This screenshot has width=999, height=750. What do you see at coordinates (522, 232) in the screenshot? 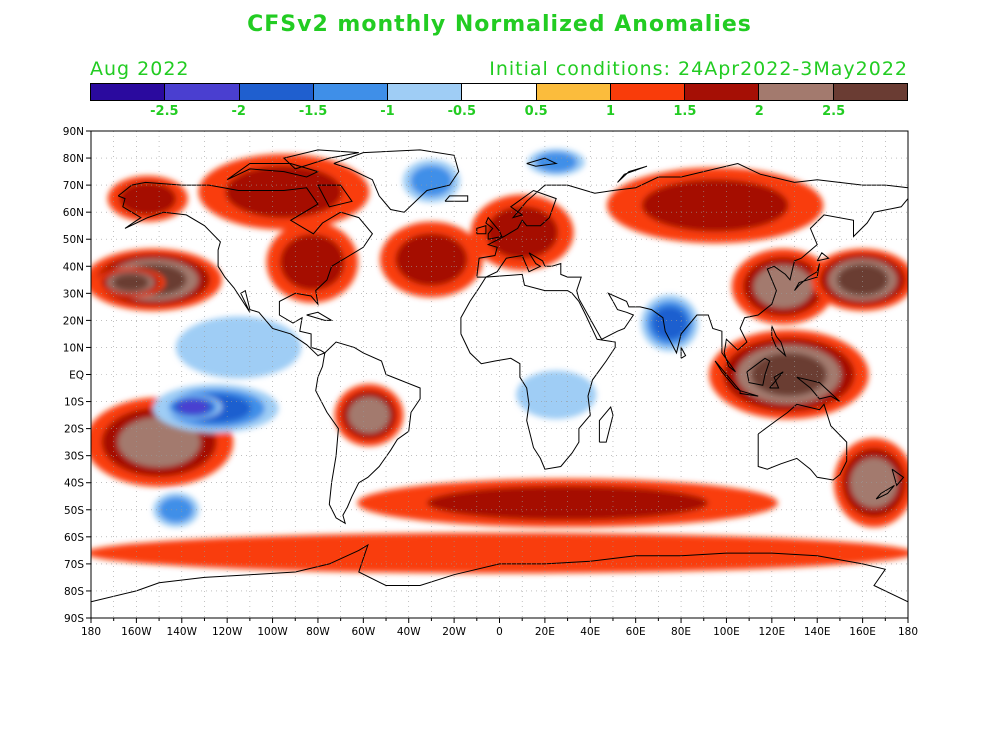
I see `anomaly-region-europe` at bounding box center [522, 232].